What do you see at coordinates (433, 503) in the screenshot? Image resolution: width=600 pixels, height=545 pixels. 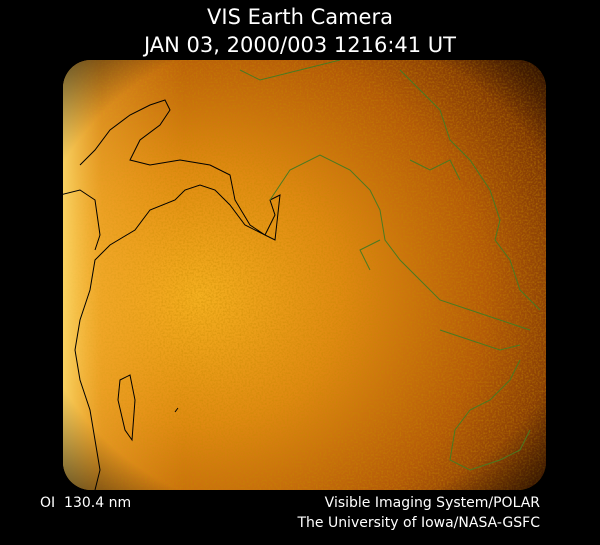 I see `instrument-label: Visible Imaging System/POLAR` at bounding box center [433, 503].